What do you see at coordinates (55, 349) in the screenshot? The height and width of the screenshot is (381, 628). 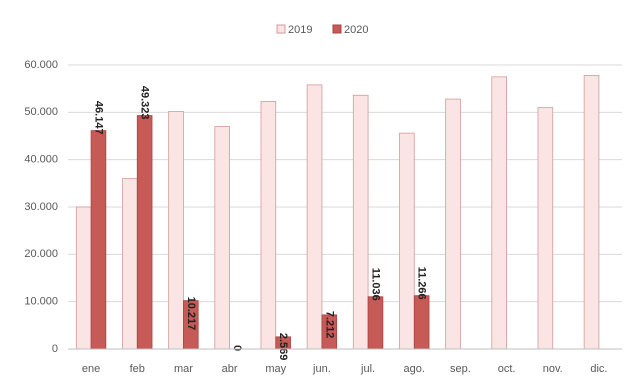 I see `y-tick-label: 0` at bounding box center [55, 349].